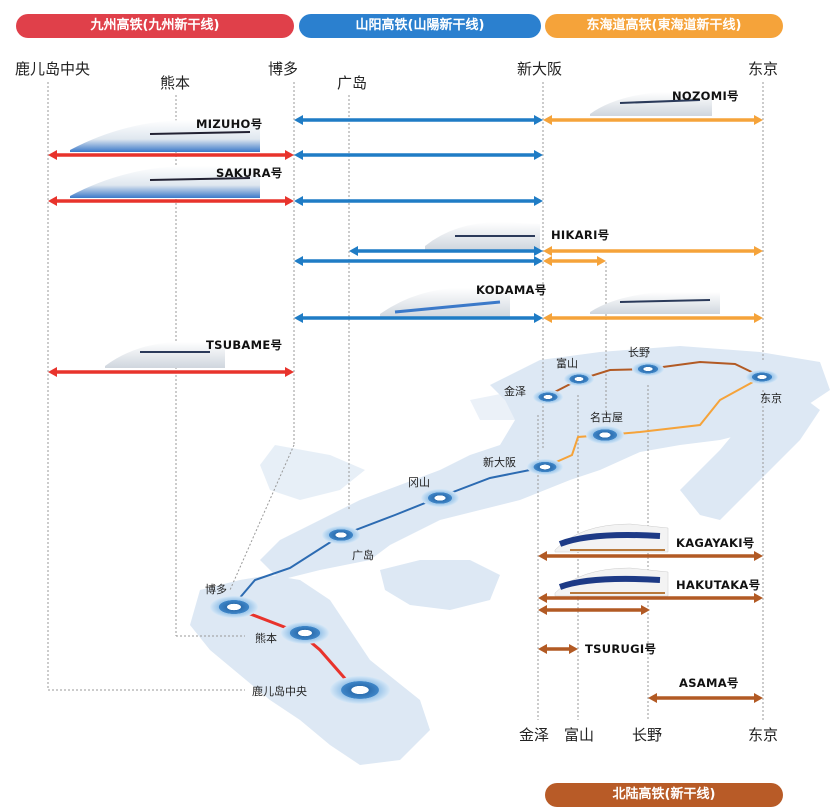 Image resolution: width=832 pixels, height=810 pixels. I want to click on train-mizuho-label: MIZUHO号, so click(229, 124).